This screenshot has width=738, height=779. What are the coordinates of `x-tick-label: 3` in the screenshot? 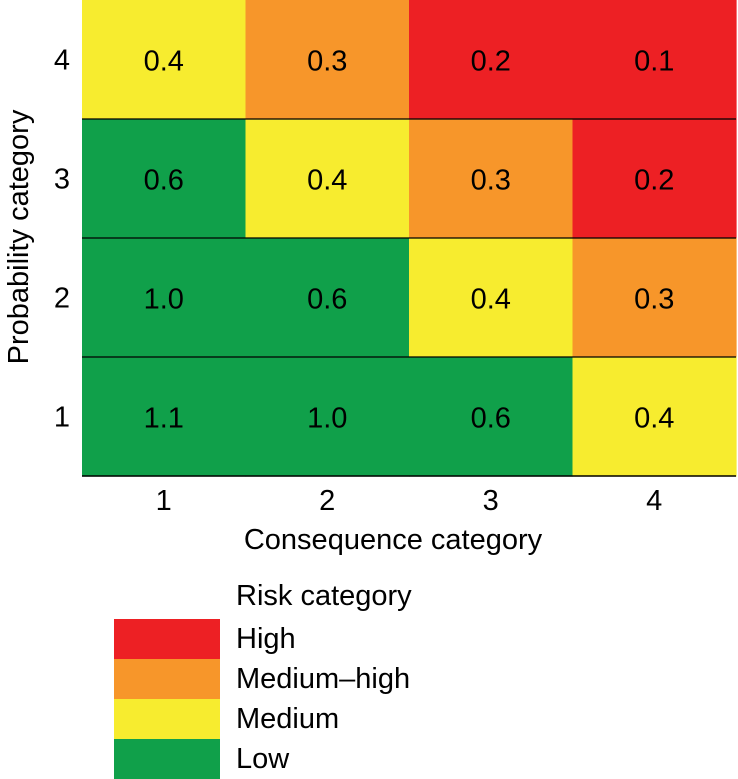 It's located at (491, 501).